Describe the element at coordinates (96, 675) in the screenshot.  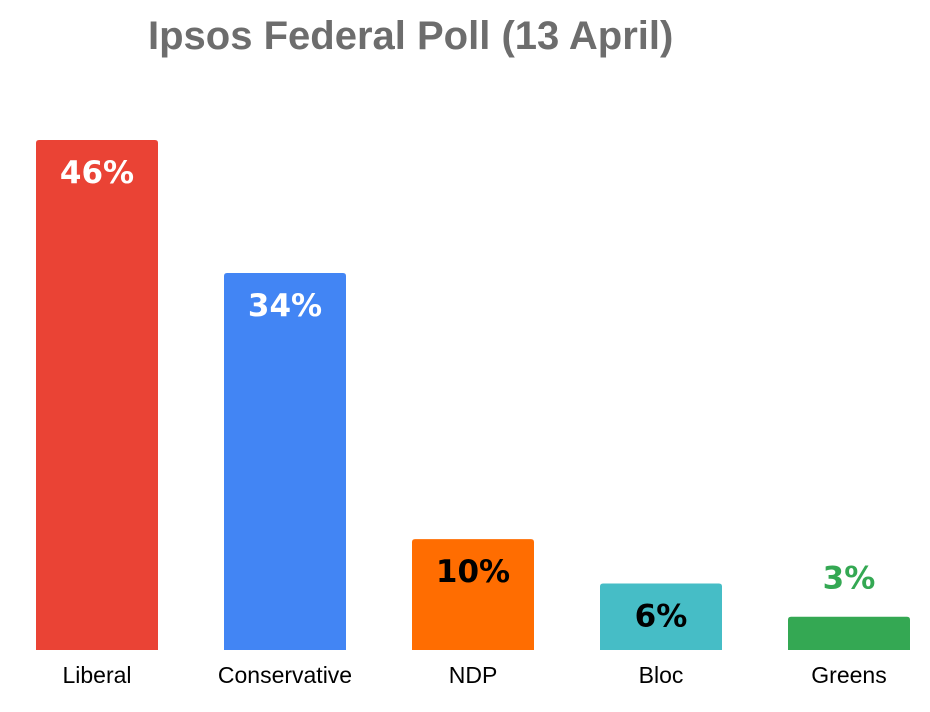
I see `category-label-liberal: Liberal` at that location.